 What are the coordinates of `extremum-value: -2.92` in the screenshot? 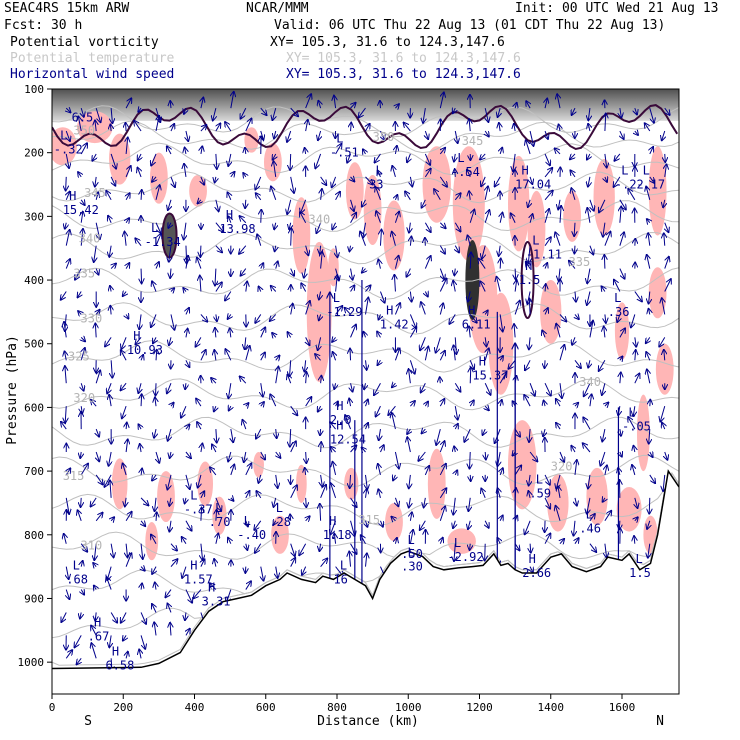 It's located at (465, 557).